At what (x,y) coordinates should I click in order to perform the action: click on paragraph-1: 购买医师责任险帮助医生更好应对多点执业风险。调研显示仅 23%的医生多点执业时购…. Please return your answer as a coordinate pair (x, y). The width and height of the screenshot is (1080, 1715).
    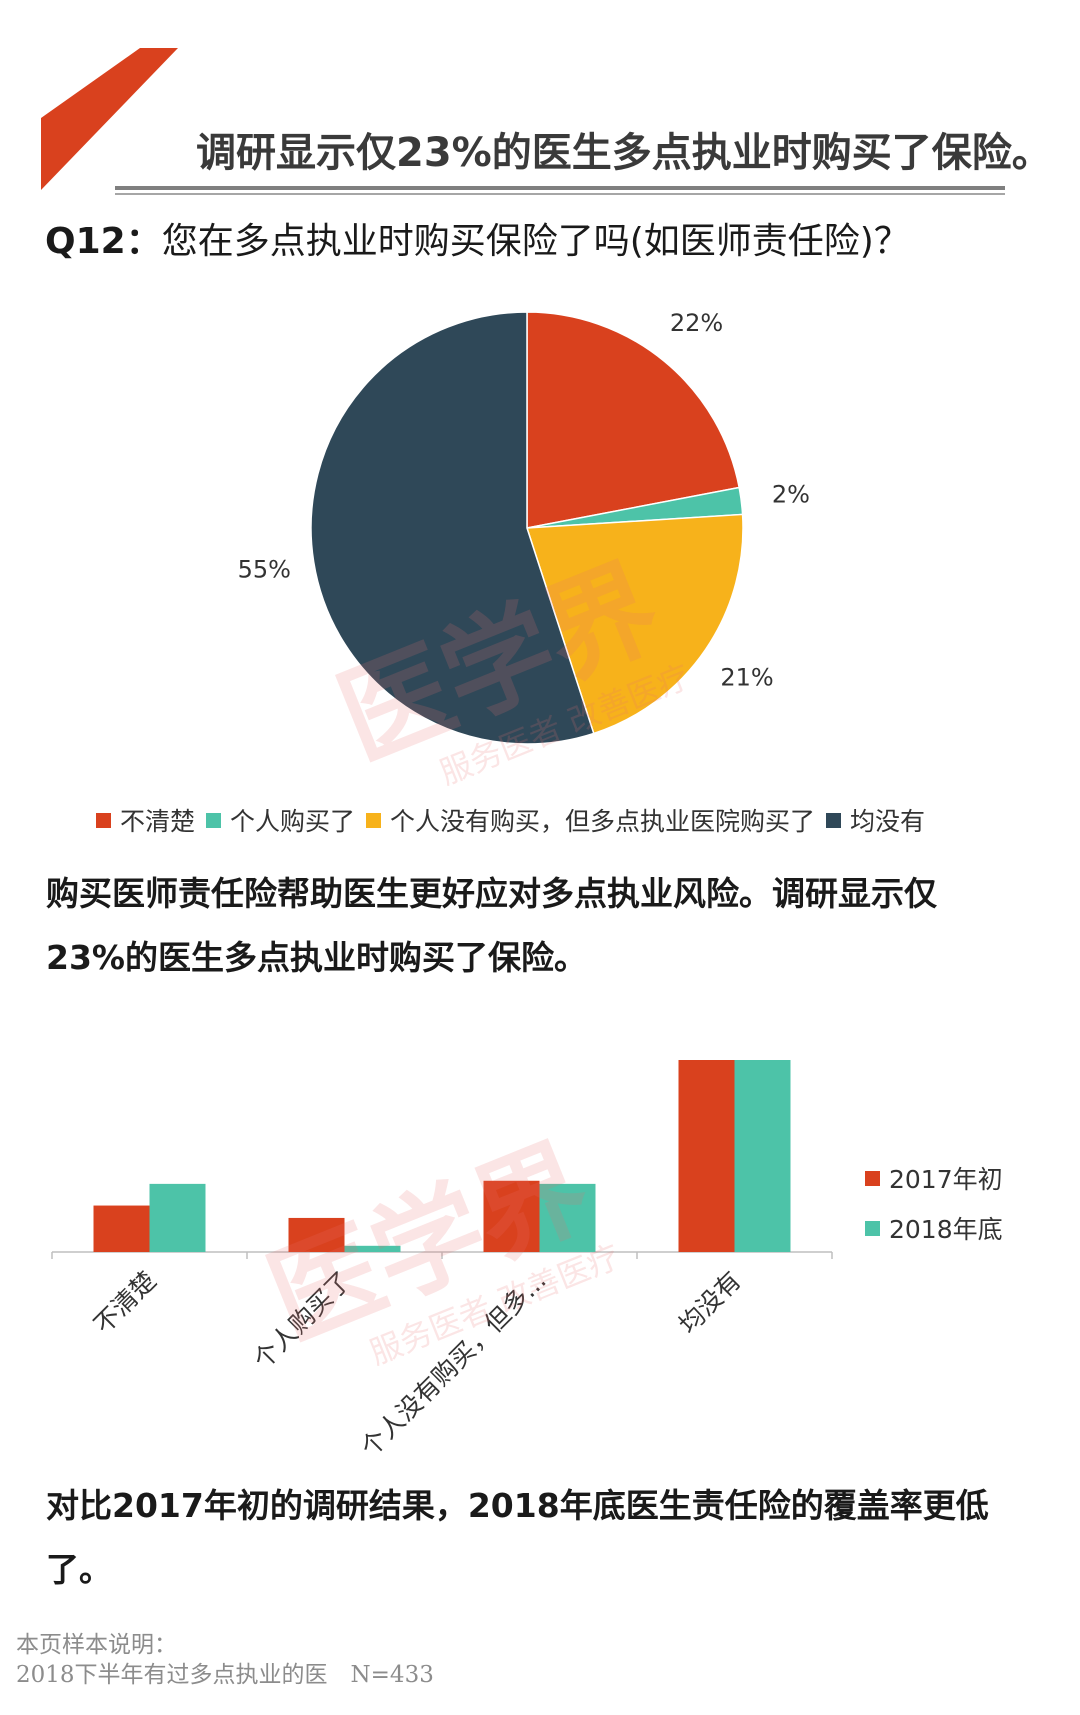
    Looking at the image, I should click on (546, 926).